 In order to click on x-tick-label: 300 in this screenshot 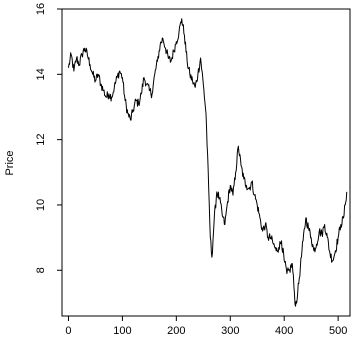, I will do `click(230, 331)`.